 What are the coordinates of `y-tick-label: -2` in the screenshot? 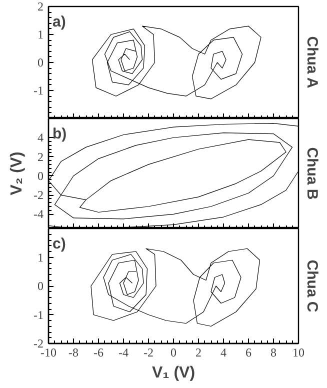 It's located at (39, 195).